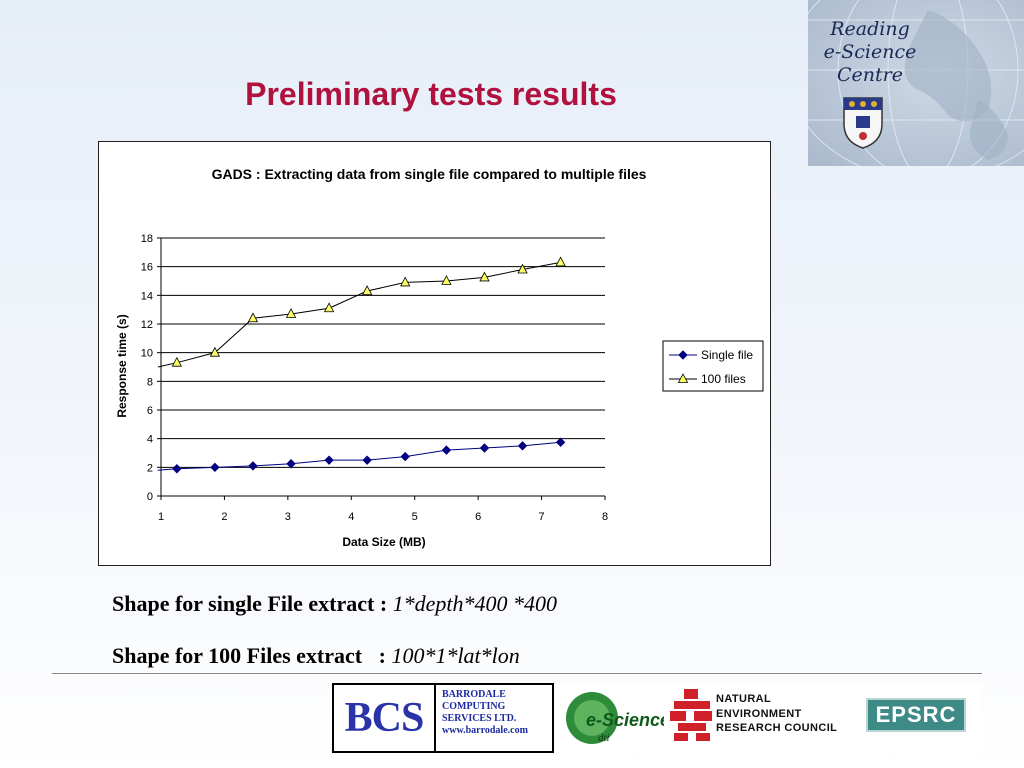  Describe the element at coordinates (150, 468) in the screenshot. I see `y-tick-label: 2` at that location.